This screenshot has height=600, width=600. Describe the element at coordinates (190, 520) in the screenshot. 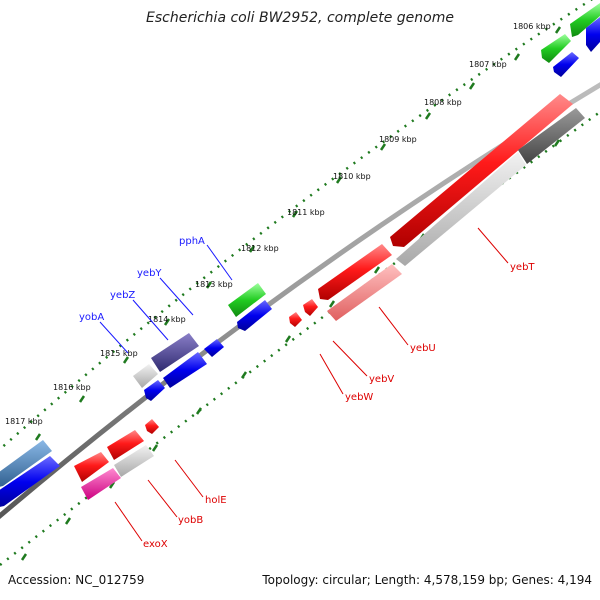

I see `gene-label-yobB: yobB` at that location.